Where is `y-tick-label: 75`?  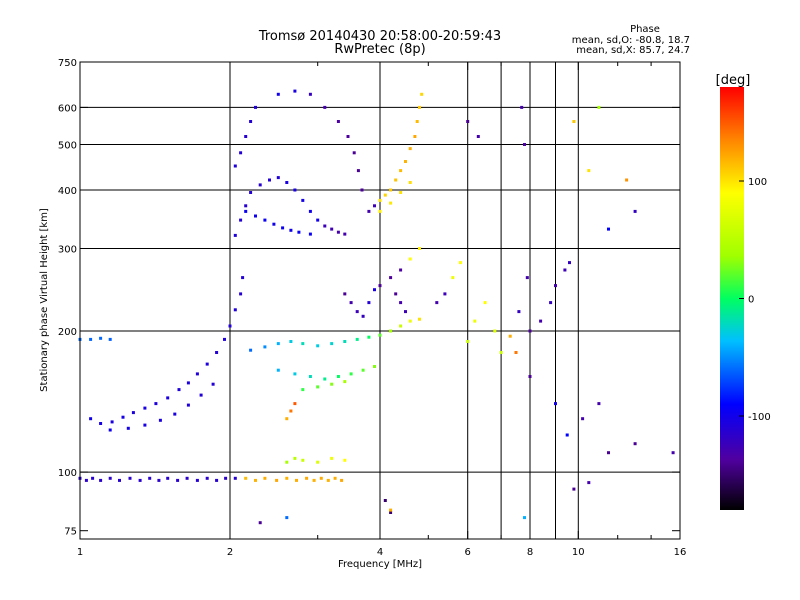 y-tick-label: 75 is located at coordinates (70, 532).